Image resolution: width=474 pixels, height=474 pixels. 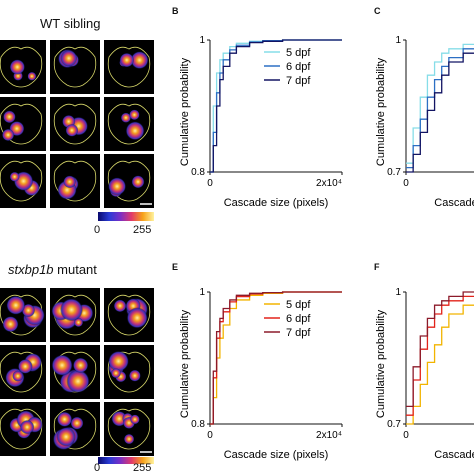 I want to click on panel-letter-b: B, so click(x=175, y=11).